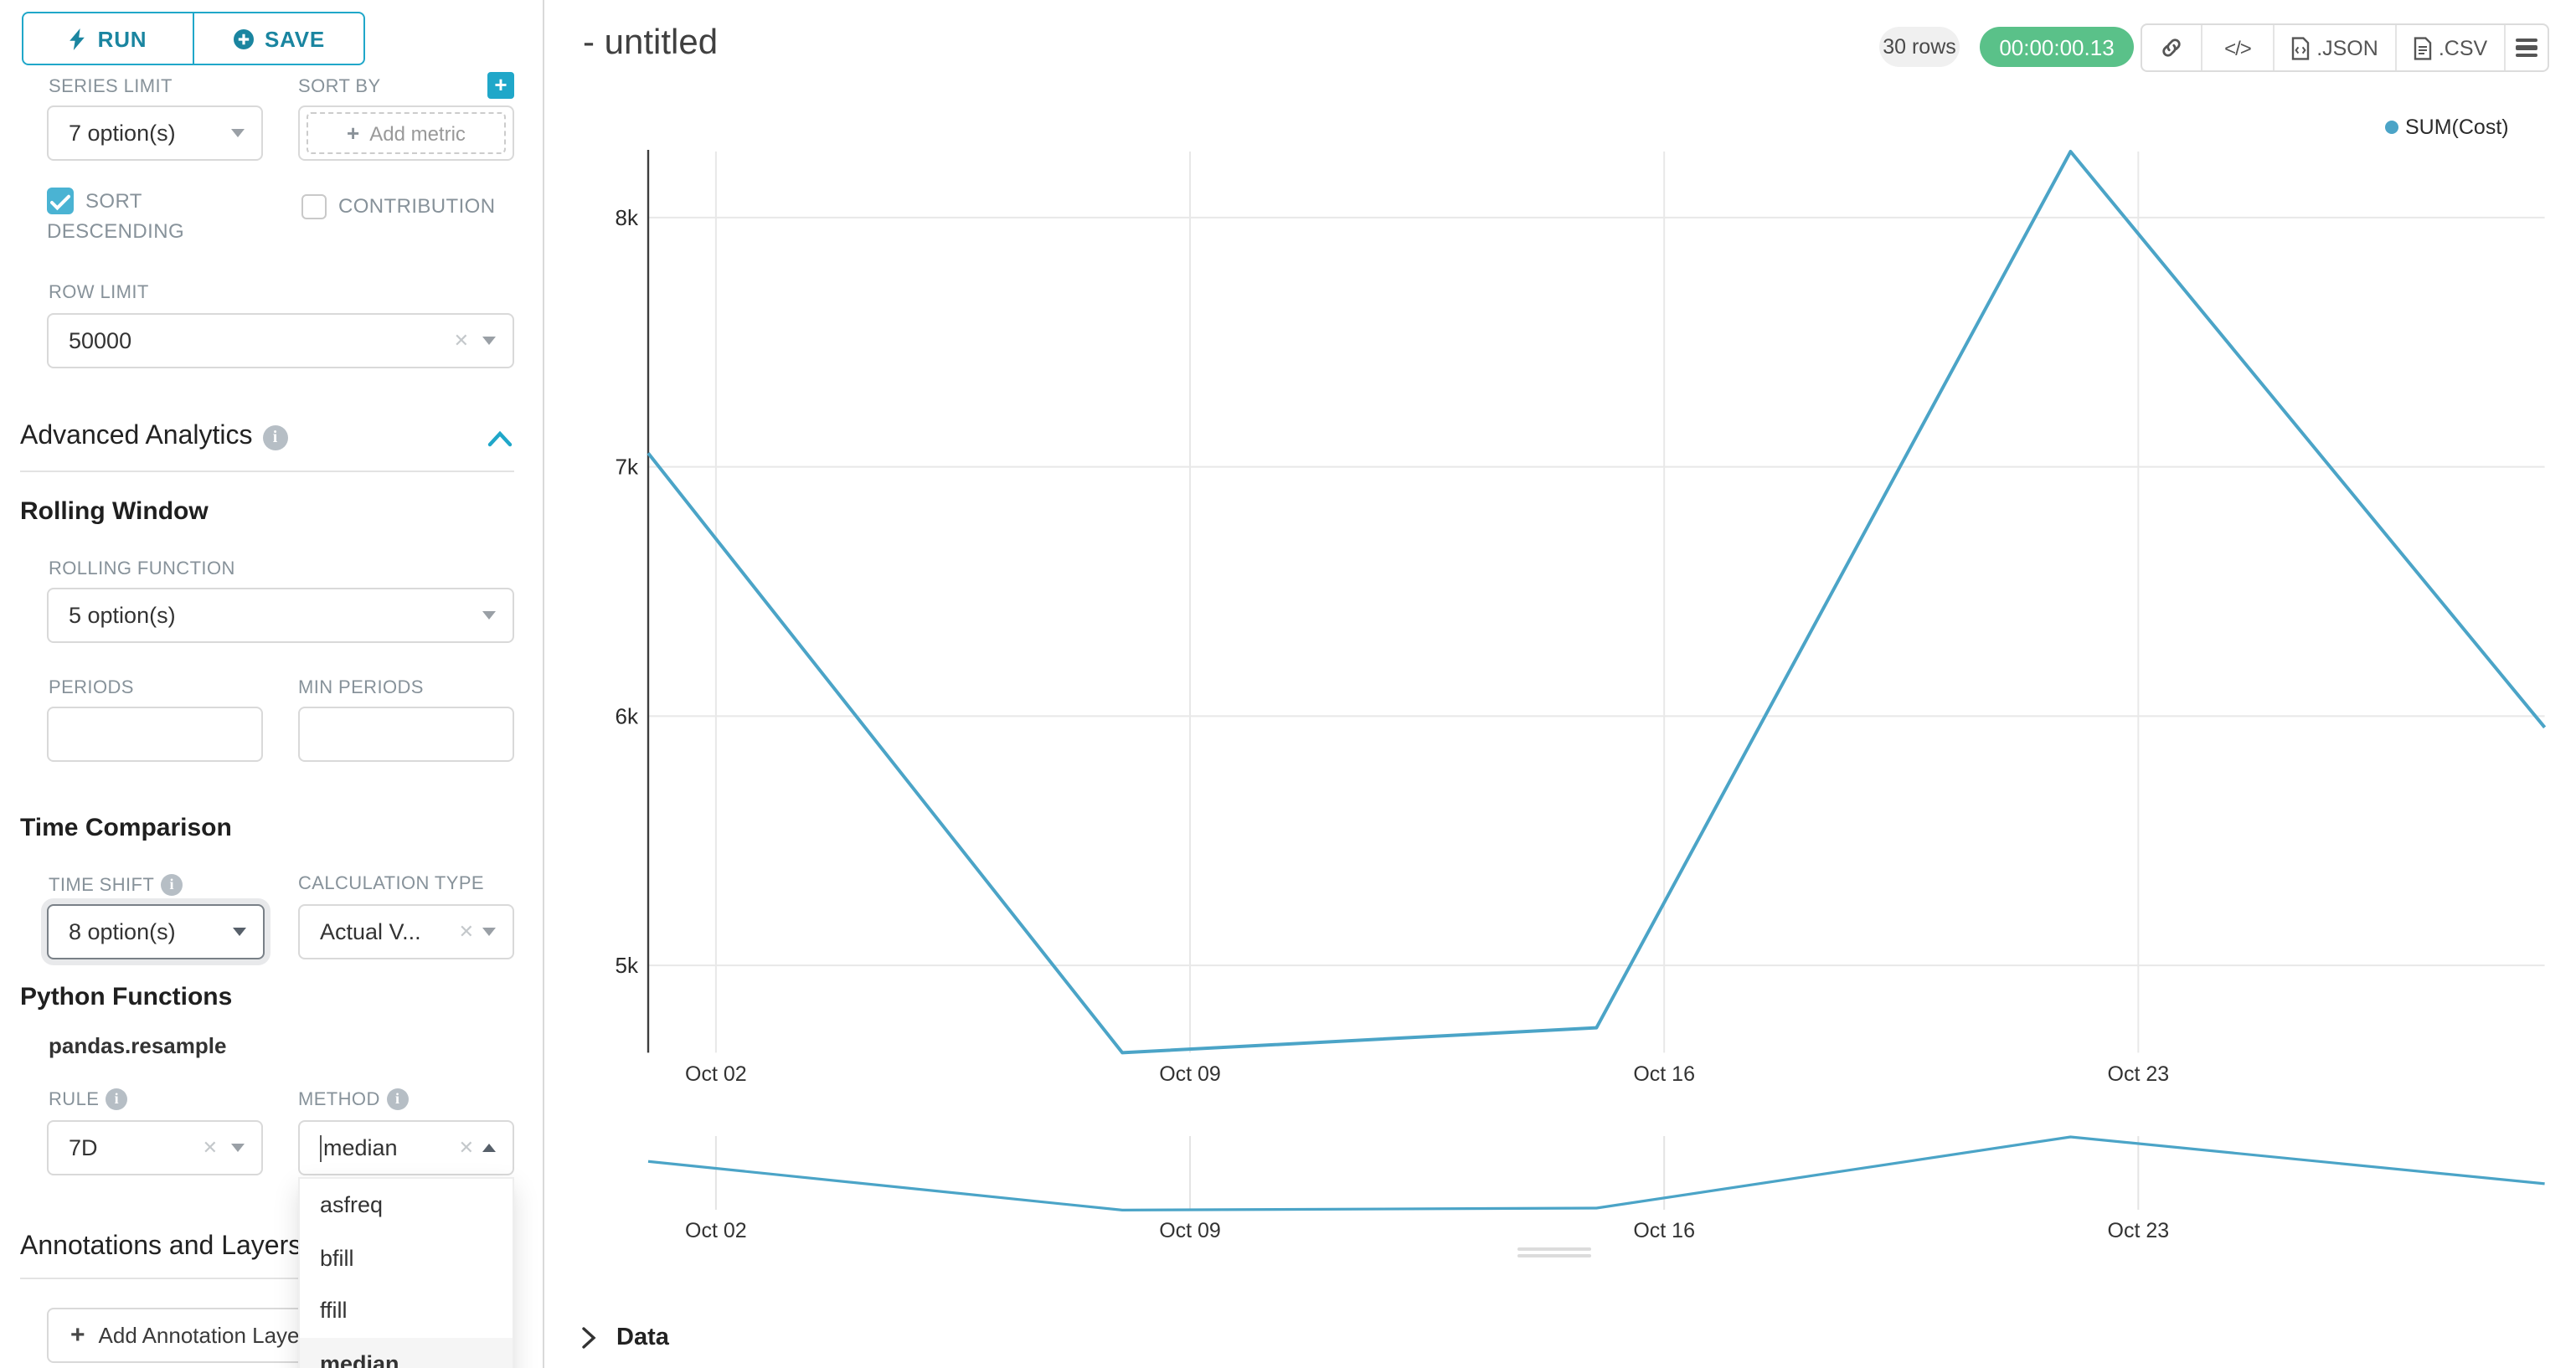 Image resolution: width=2576 pixels, height=1368 pixels. I want to click on method-option: ffill, so click(334, 1311).